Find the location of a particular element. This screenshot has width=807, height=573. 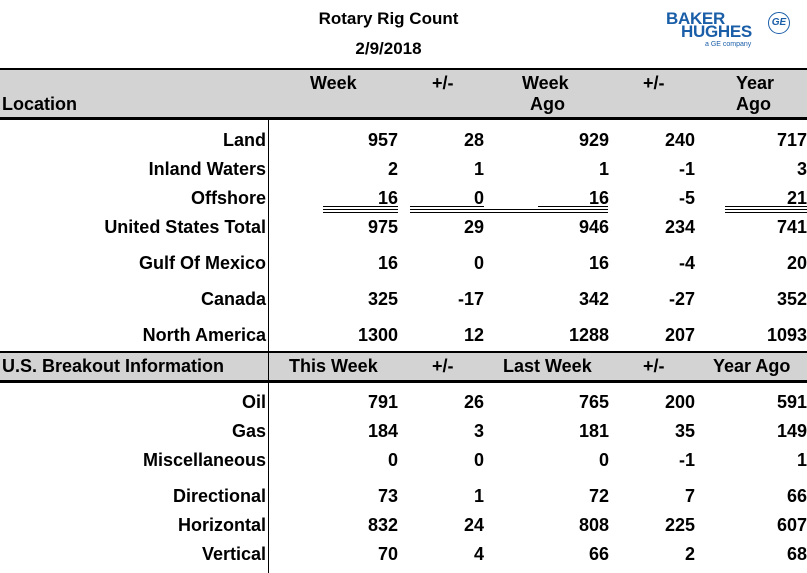

row-label: Gulf Of Mexico is located at coordinates (202, 263).